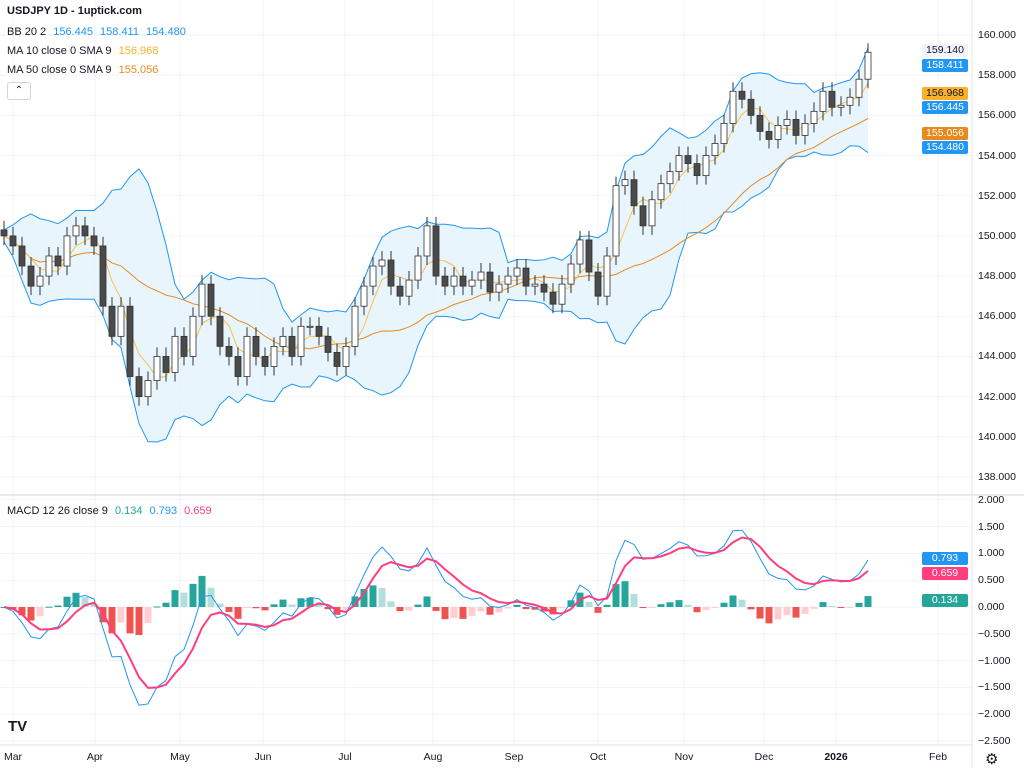 This screenshot has height=768, width=1024. I want to click on time-tick-label: Mar, so click(13, 757).